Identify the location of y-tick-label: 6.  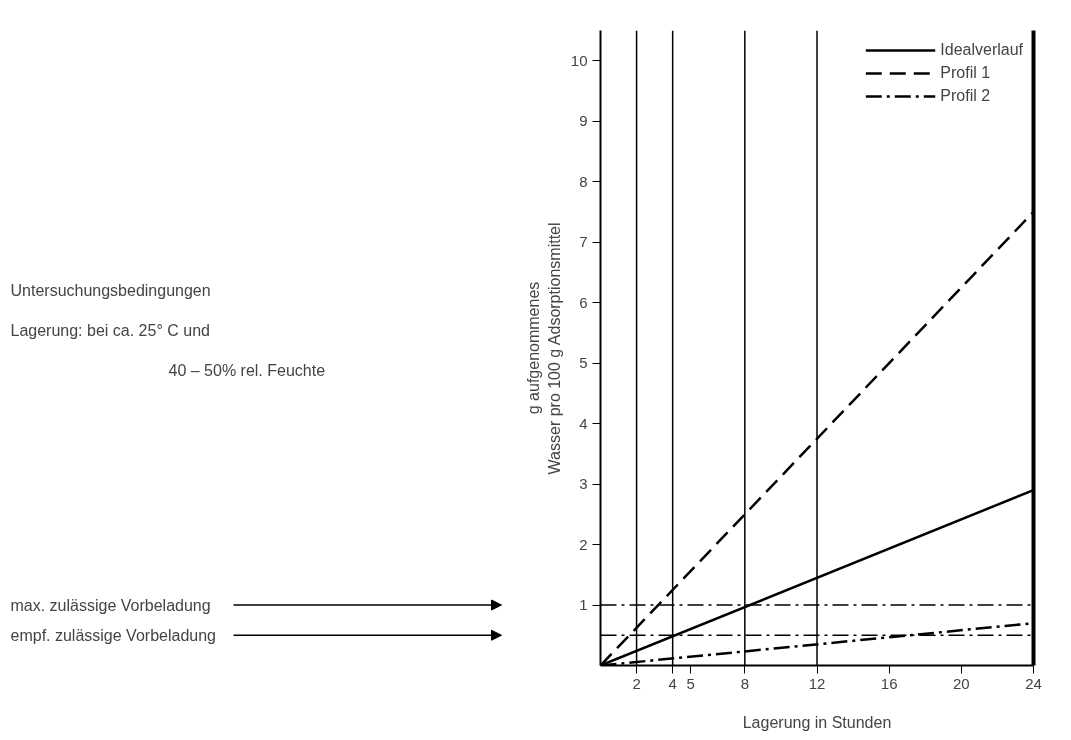
(583, 302).